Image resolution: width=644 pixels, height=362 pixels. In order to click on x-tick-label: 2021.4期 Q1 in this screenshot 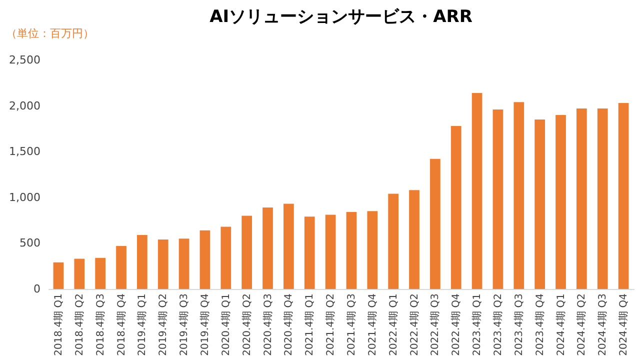, I will do `click(310, 325)`.